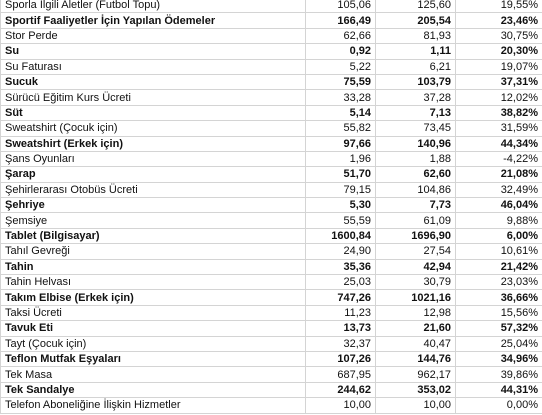 This screenshot has height=415, width=542. What do you see at coordinates (153, 174) in the screenshot?
I see `item-name: Şarap` at bounding box center [153, 174].